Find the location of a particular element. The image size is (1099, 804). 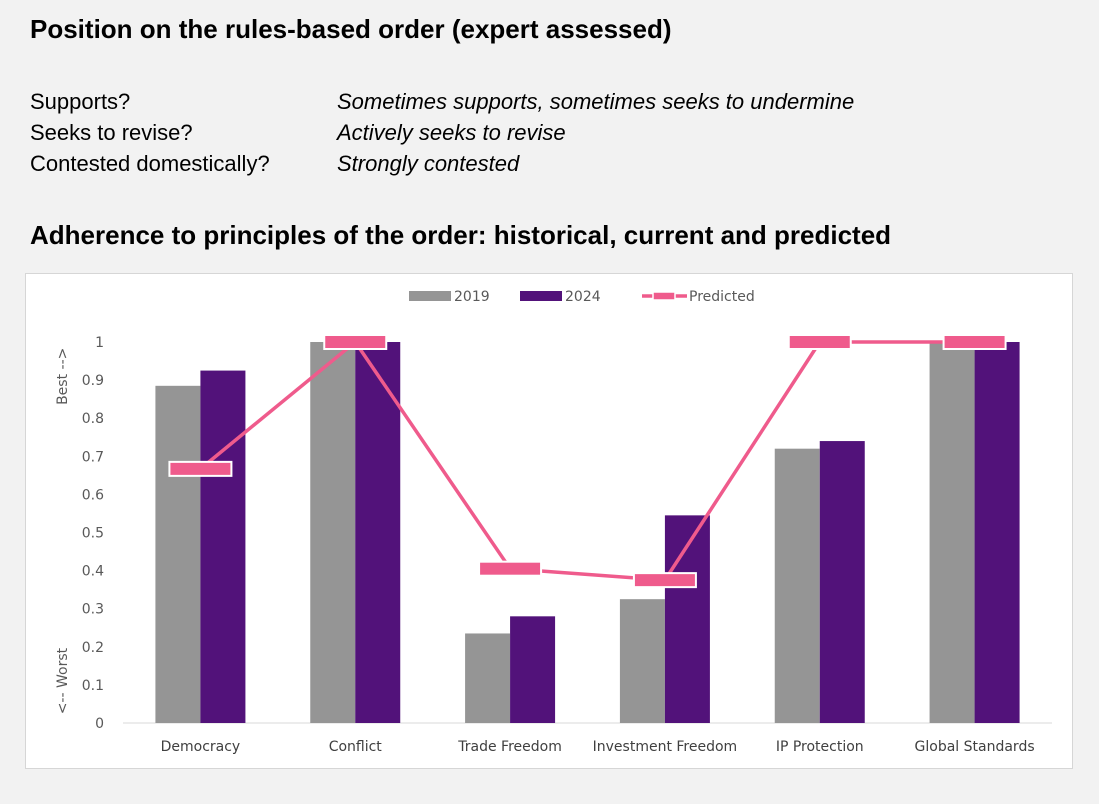

x-tick-label: Conflict is located at coordinates (356, 747).